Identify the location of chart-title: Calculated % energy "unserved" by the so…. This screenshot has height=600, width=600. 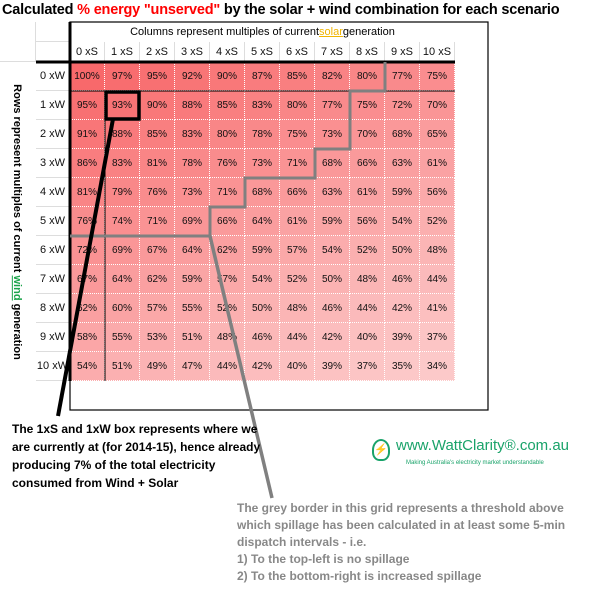
(281, 10).